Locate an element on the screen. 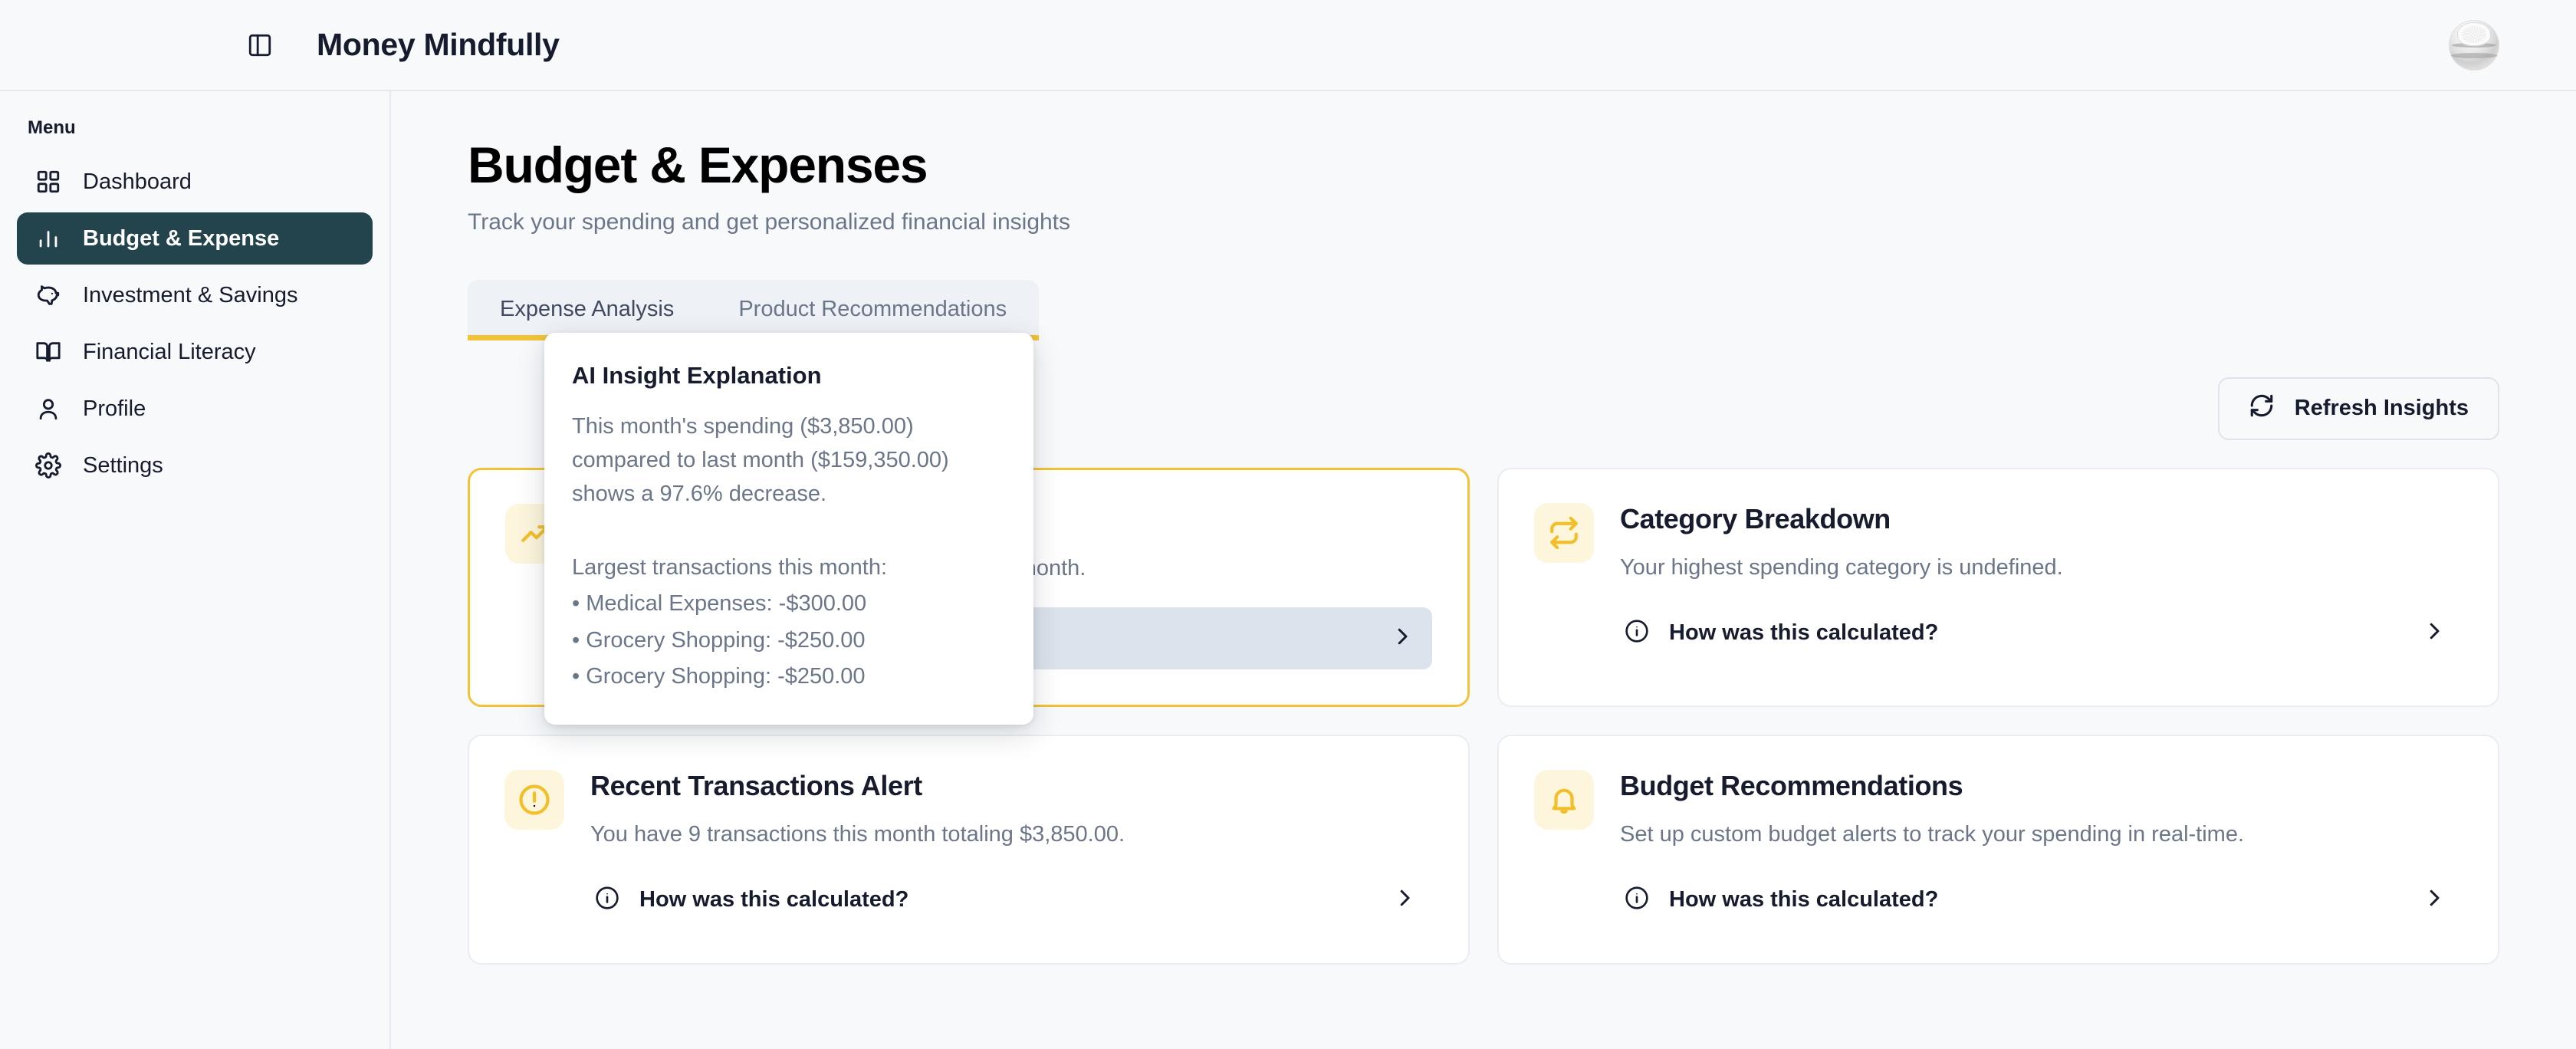 The image size is (2576, 1049). piggy-bank-icon is located at coordinates (48, 295).